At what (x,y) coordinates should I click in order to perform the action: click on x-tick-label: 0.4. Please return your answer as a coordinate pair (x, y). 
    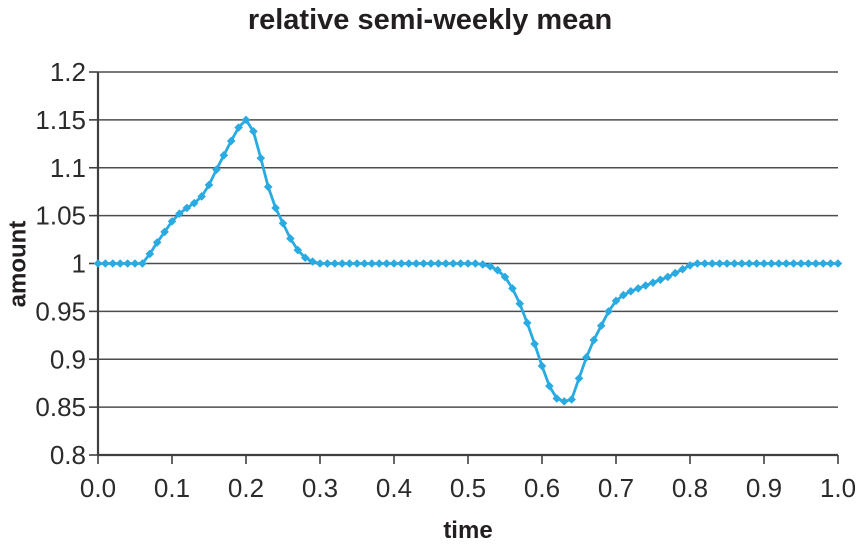
    Looking at the image, I should click on (394, 488).